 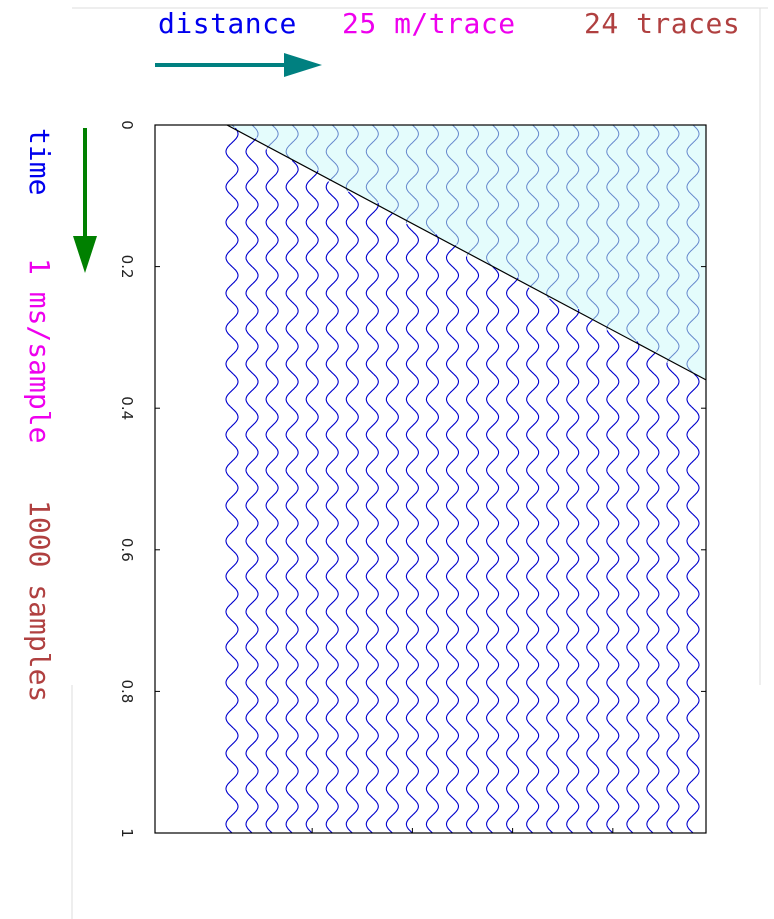 What do you see at coordinates (238, 65) in the screenshot?
I see `right-arrow-icon` at bounding box center [238, 65].